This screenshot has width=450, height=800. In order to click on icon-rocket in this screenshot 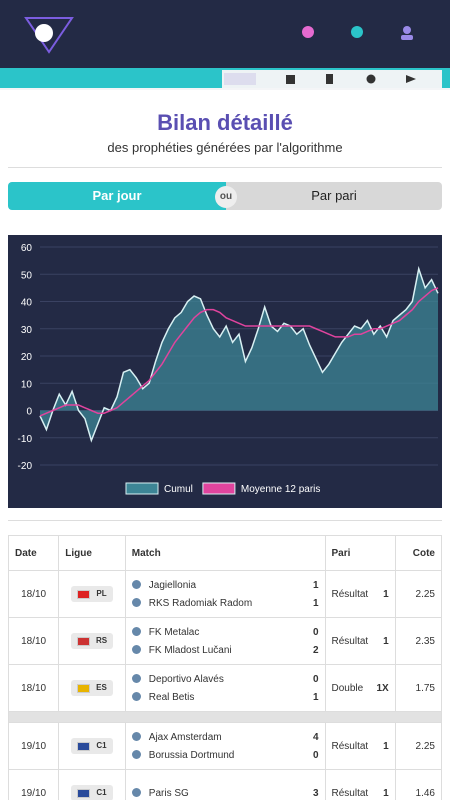, I will do `click(357, 32)`.